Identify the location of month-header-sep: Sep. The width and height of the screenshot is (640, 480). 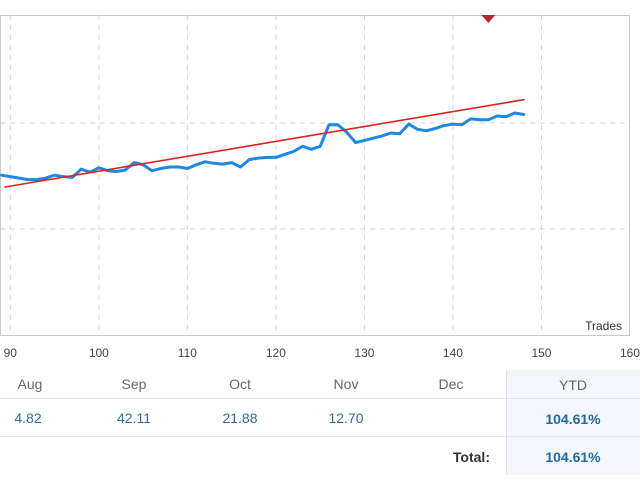
(134, 384).